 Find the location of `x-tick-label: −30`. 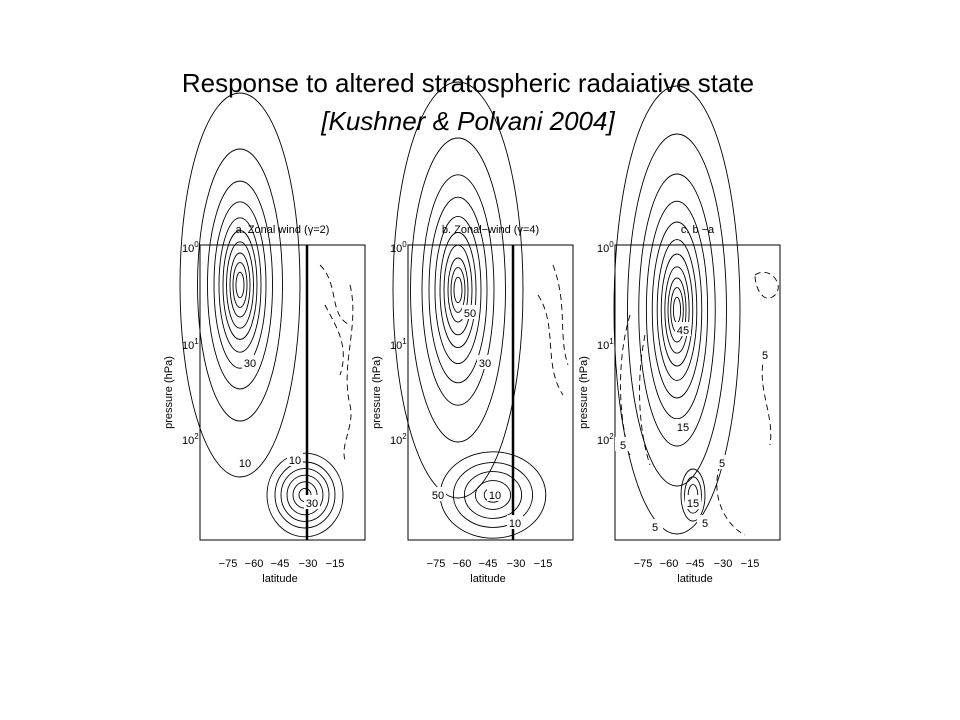

x-tick-label: −30 is located at coordinates (308, 564).